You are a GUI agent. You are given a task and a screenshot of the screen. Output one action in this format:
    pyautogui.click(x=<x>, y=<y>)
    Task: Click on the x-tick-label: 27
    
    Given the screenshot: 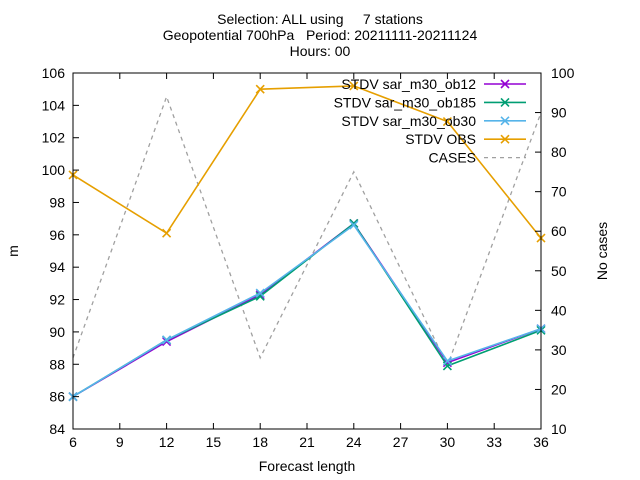 What is the action you would take?
    pyautogui.click(x=401, y=442)
    